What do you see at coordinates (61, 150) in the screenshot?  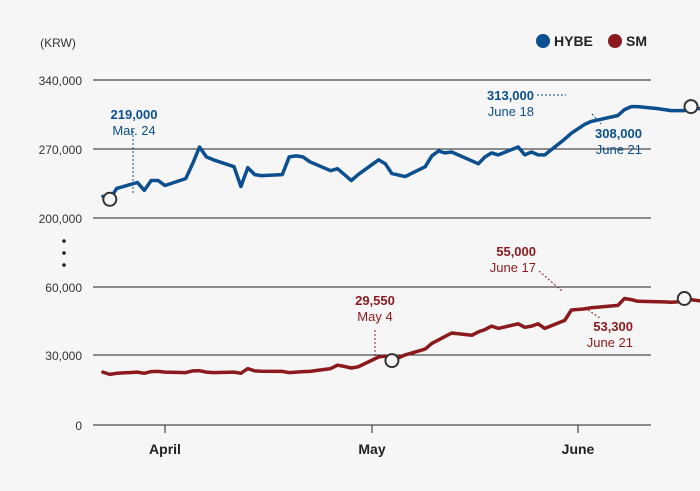 I see `y-tick-label: 270,000` at bounding box center [61, 150].